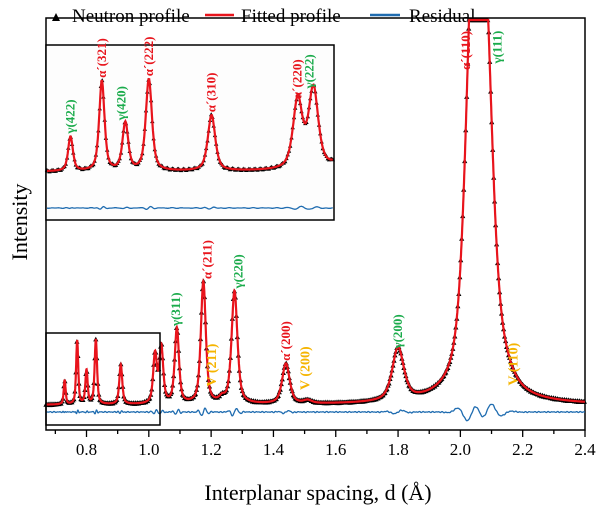 The height and width of the screenshot is (515, 600). I want to click on inset-peak-label-alpha: α´(310), so click(211, 93).